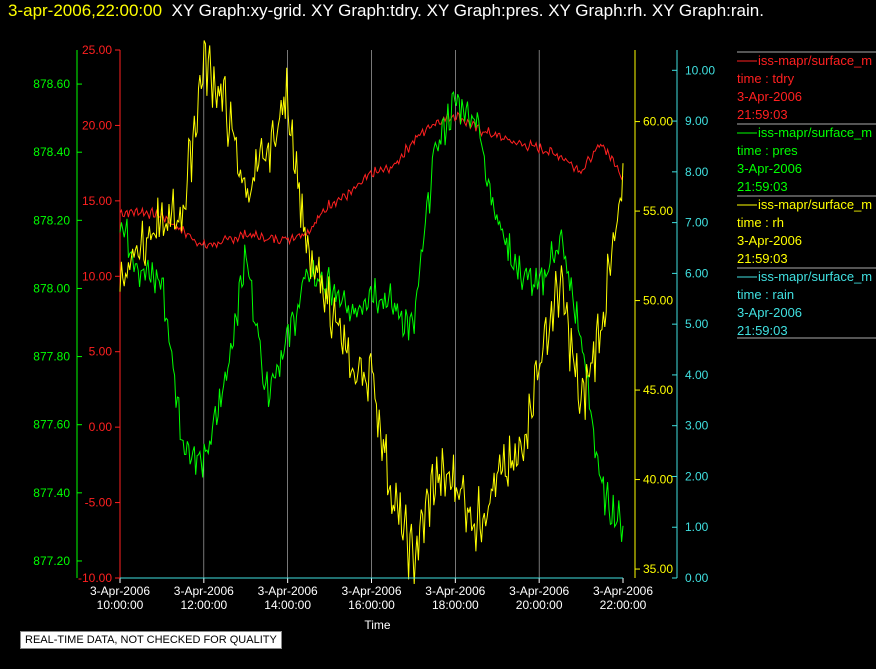 The image size is (876, 669). What do you see at coordinates (697, 527) in the screenshot?
I see `rain-tick-label-9: 1.00` at bounding box center [697, 527].